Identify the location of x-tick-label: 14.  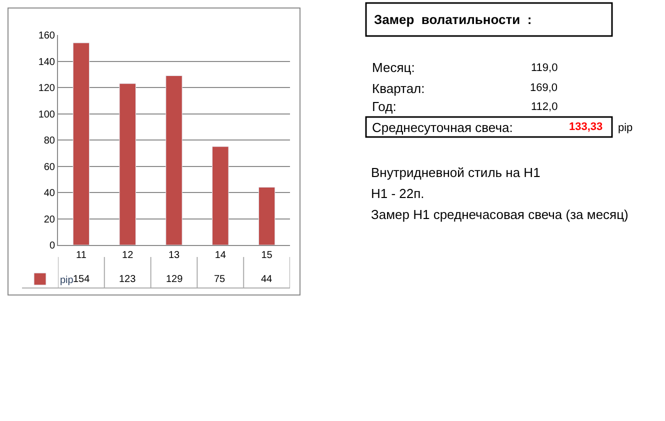
(220, 255).